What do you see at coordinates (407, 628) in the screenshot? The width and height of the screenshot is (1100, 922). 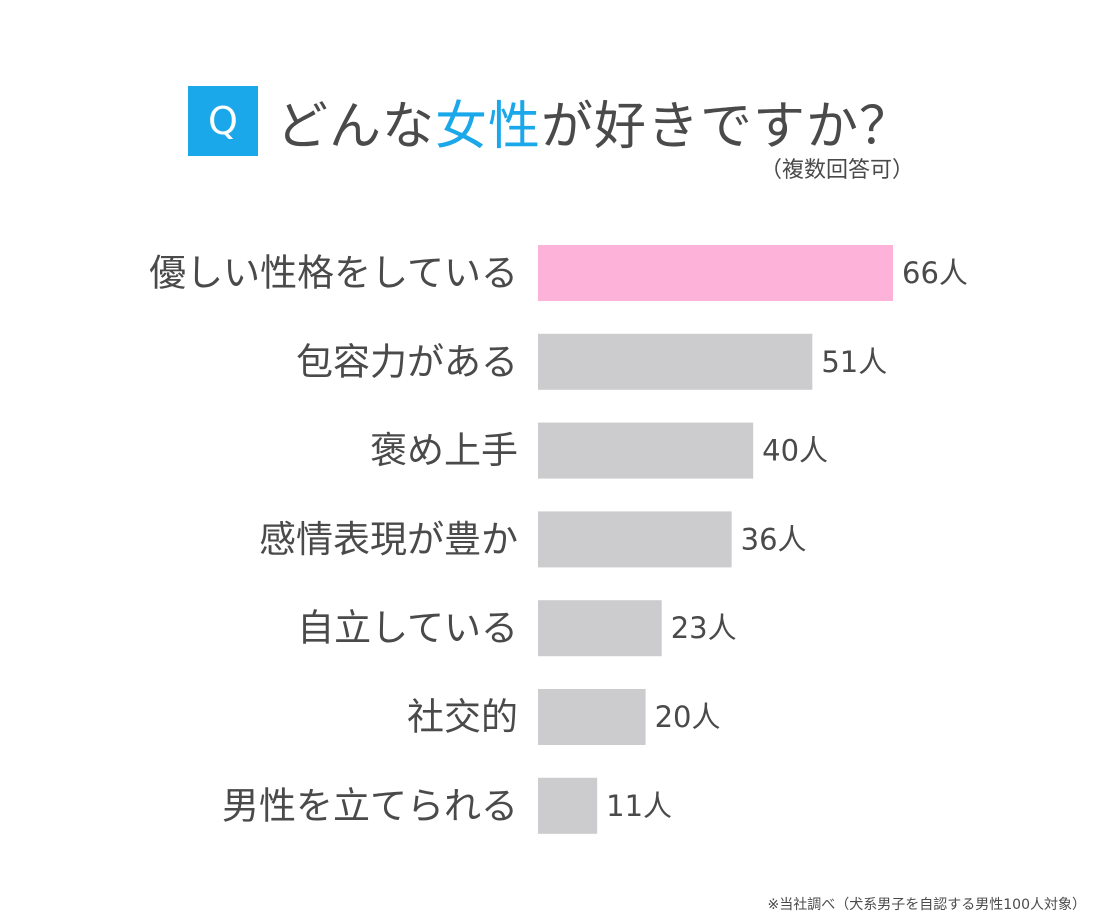 I see `category-label-5: 自立している` at bounding box center [407, 628].